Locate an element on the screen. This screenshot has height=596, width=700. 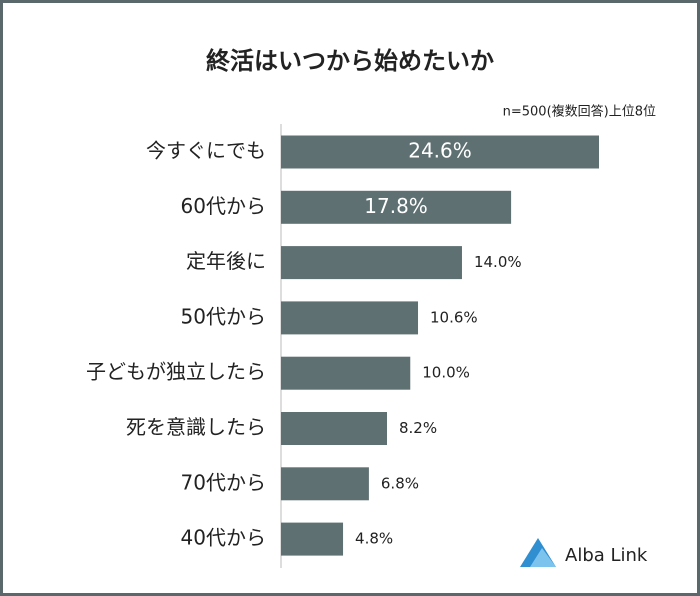
value-label: 8.2% is located at coordinates (418, 428).